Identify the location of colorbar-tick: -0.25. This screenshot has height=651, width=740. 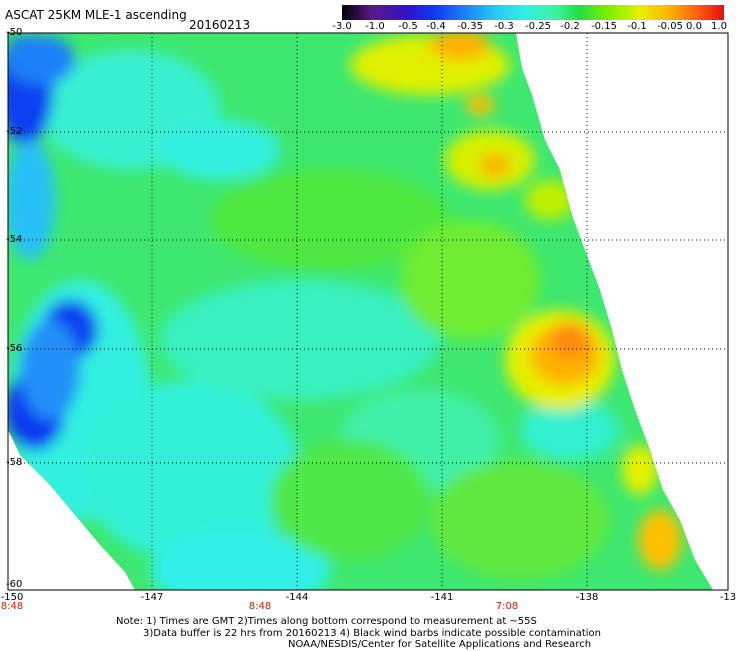
(538, 26).